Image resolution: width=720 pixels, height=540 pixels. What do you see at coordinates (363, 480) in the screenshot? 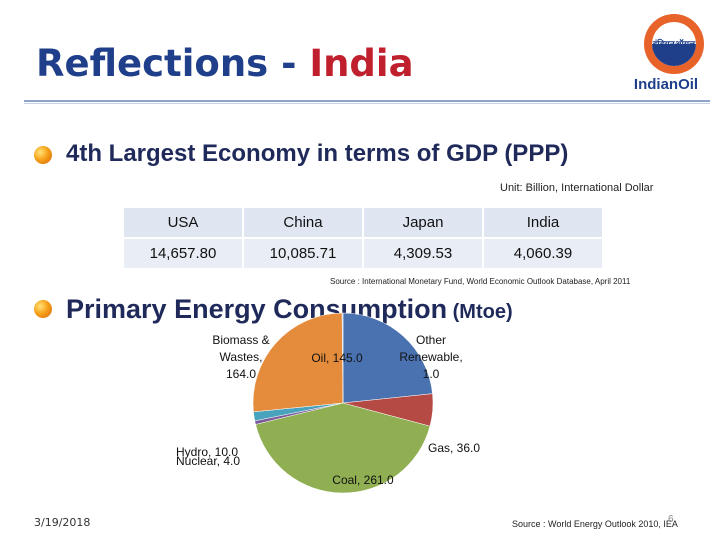
I see `label-coal: Coal, 261.0` at bounding box center [363, 480].